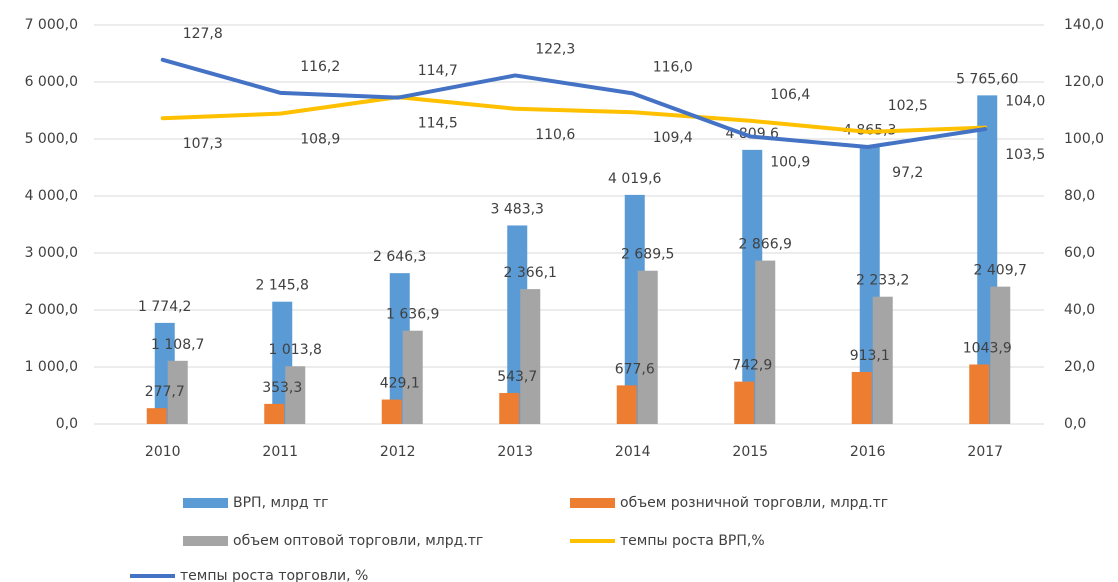  Describe the element at coordinates (1079, 196) in the screenshot. I see `y2-tick-label: 80,0` at that location.